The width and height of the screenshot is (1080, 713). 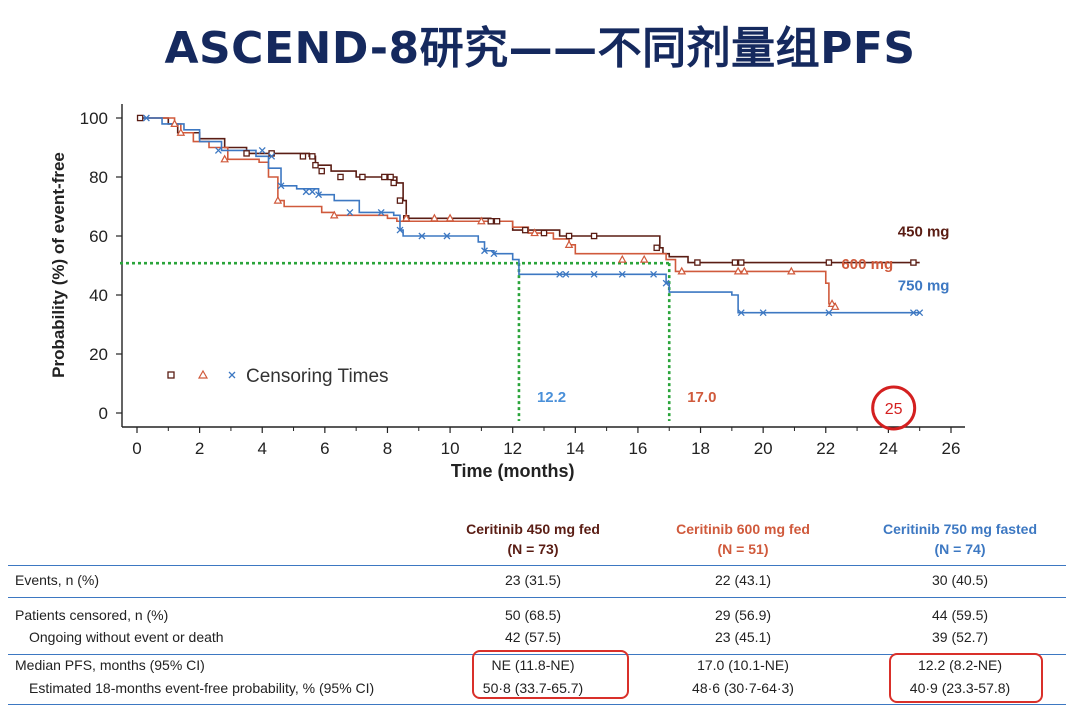 What do you see at coordinates (960, 580) in the screenshot?
I see `cell-events-750: 30 (40.5)` at bounding box center [960, 580].